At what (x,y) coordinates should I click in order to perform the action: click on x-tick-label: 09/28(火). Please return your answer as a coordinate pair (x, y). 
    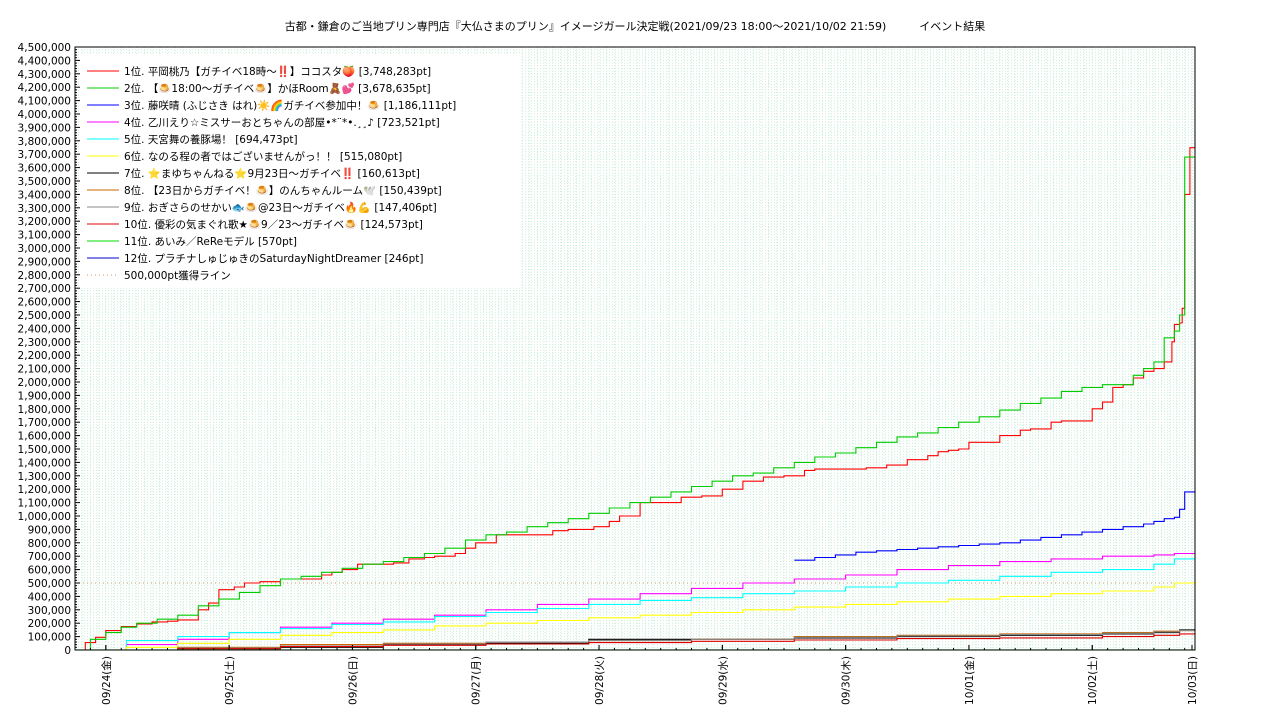
    Looking at the image, I should click on (600, 680).